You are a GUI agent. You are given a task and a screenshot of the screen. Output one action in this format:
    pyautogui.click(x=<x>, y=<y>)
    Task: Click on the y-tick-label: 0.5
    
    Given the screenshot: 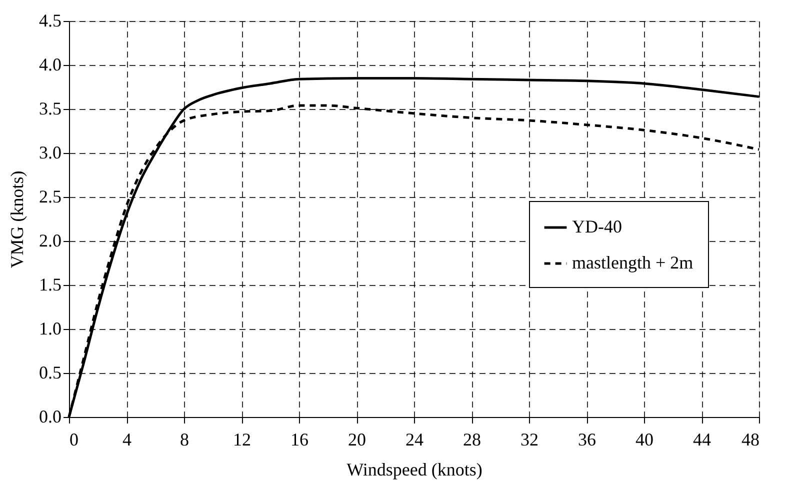 What is the action you would take?
    pyautogui.click(x=50, y=372)
    